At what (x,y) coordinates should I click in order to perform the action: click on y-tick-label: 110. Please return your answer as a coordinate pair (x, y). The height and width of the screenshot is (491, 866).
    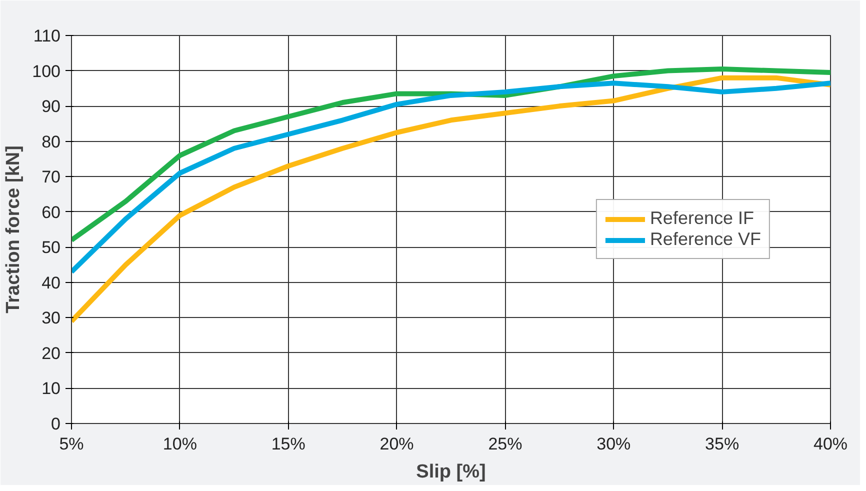
    Looking at the image, I should click on (47, 36).